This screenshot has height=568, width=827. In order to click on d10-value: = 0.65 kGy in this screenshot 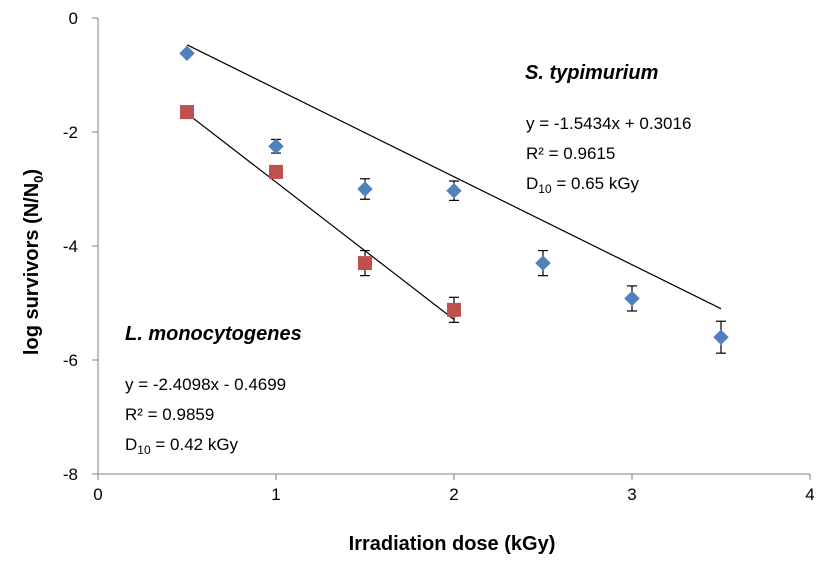, I will do `click(596, 183)`.